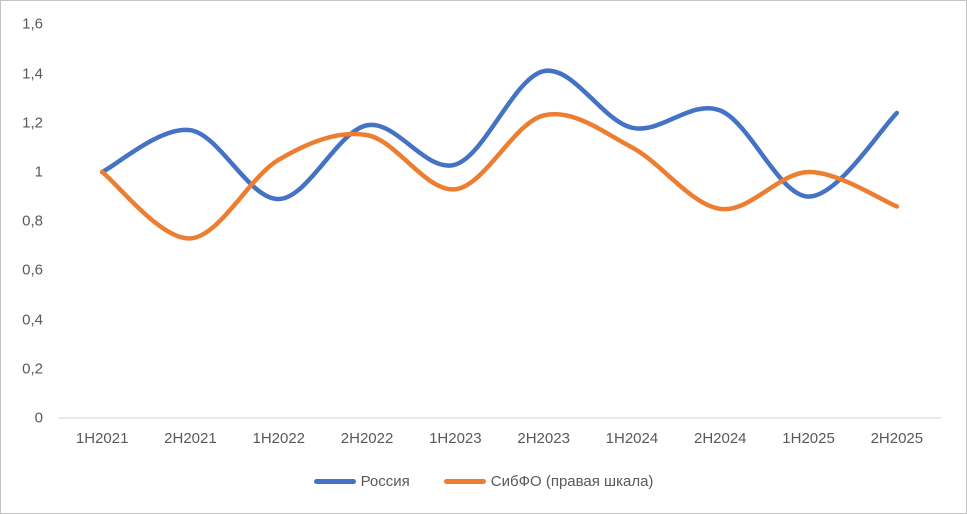  What do you see at coordinates (190, 438) in the screenshot?
I see `x-axis-tick-label: 2H2021` at bounding box center [190, 438].